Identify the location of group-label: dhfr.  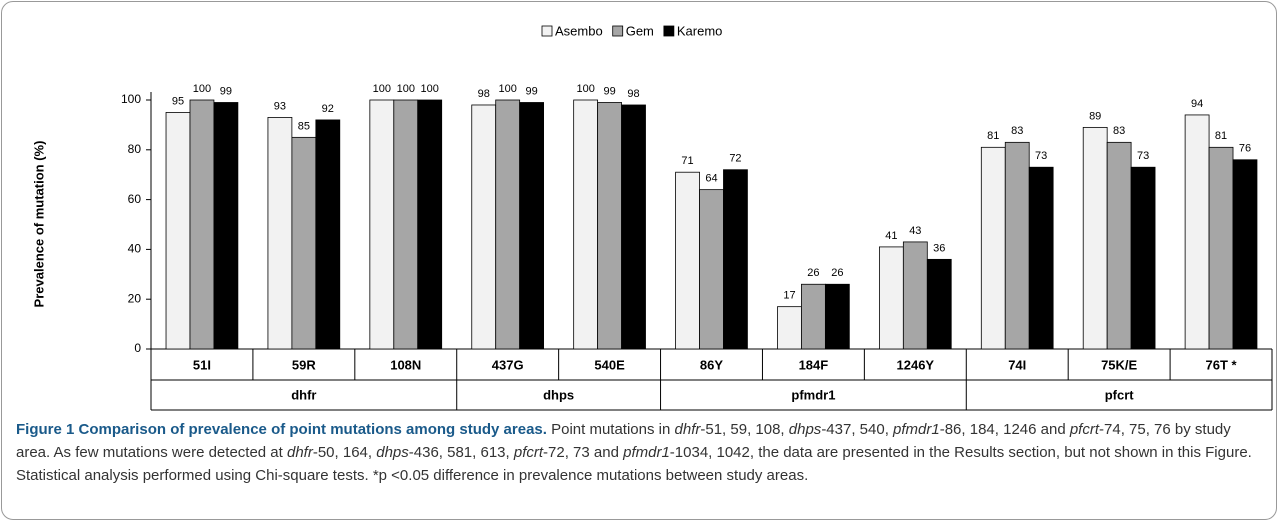
(303, 394).